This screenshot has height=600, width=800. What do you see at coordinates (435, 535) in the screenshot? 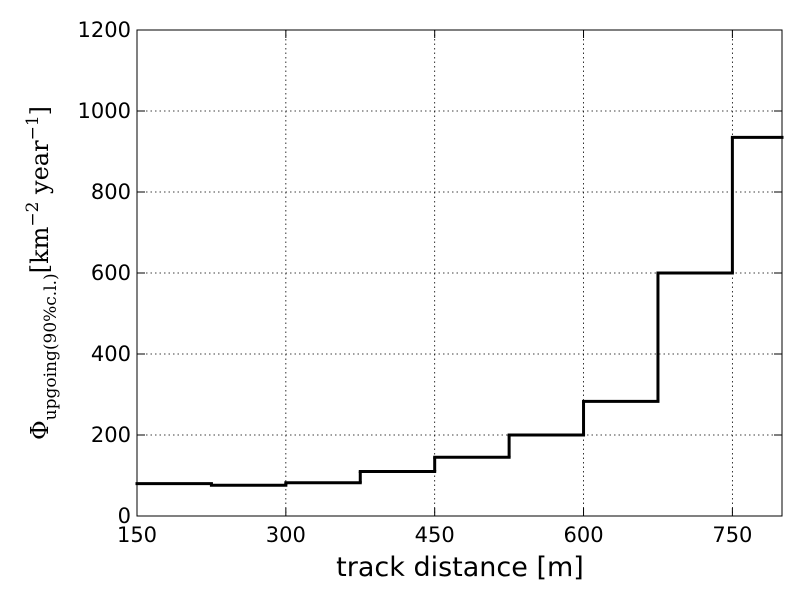
I see `x-tick-label: 450` at bounding box center [435, 535].